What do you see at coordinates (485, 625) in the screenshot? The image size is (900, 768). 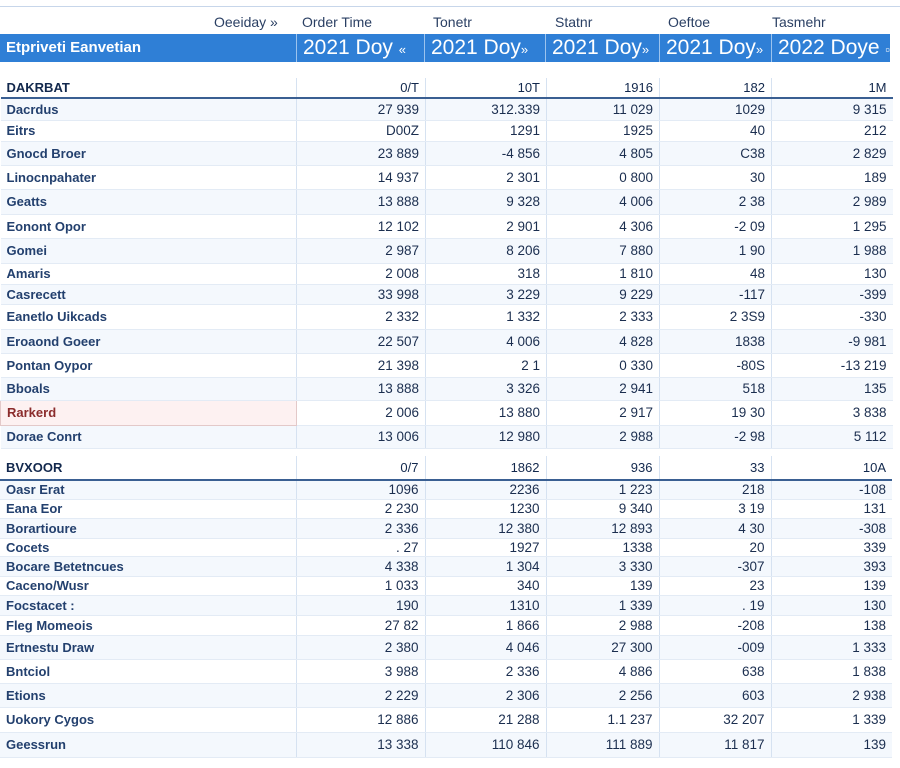 I see `value-cell: 1 866` at bounding box center [485, 625].